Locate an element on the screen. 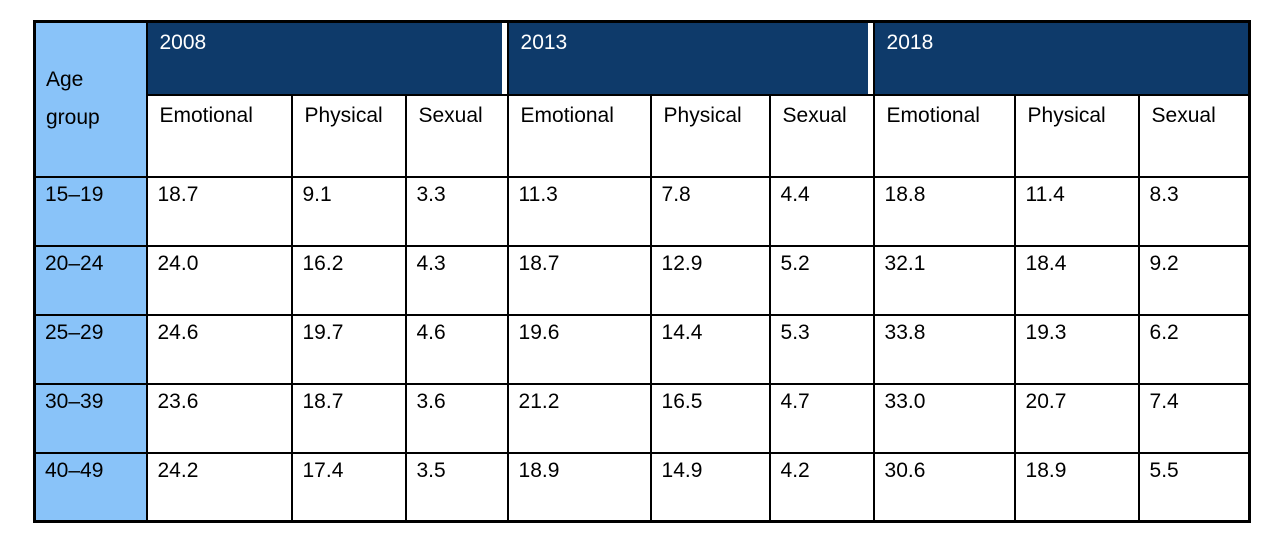 The height and width of the screenshot is (536, 1262). value-cell: 5.5 is located at coordinates (1194, 487).